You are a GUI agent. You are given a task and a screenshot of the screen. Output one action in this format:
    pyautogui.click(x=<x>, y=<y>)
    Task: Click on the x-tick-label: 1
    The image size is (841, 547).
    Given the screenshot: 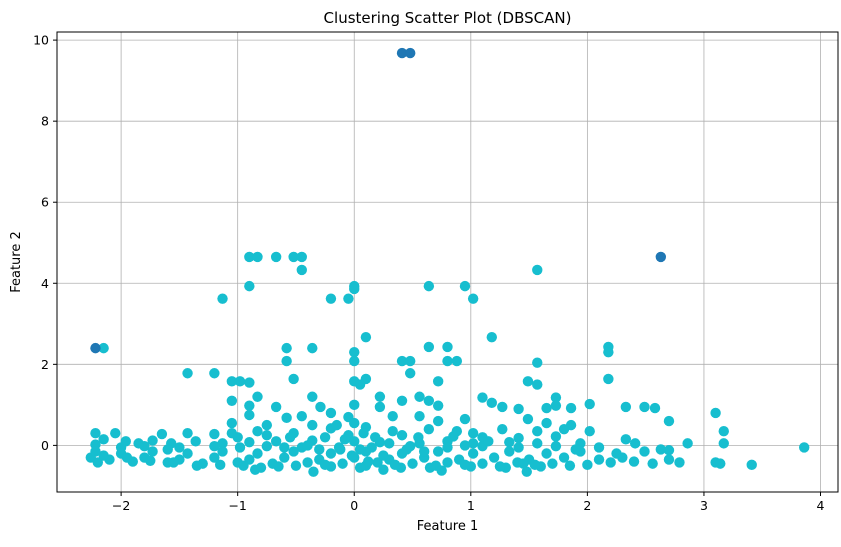 What is the action you would take?
    pyautogui.click(x=471, y=505)
    